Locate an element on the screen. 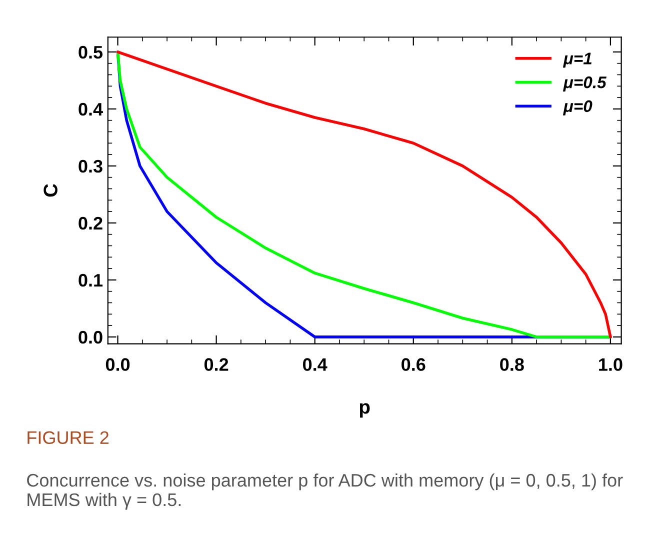 The image size is (654, 538). legend-label: μ=1 is located at coordinates (577, 60).